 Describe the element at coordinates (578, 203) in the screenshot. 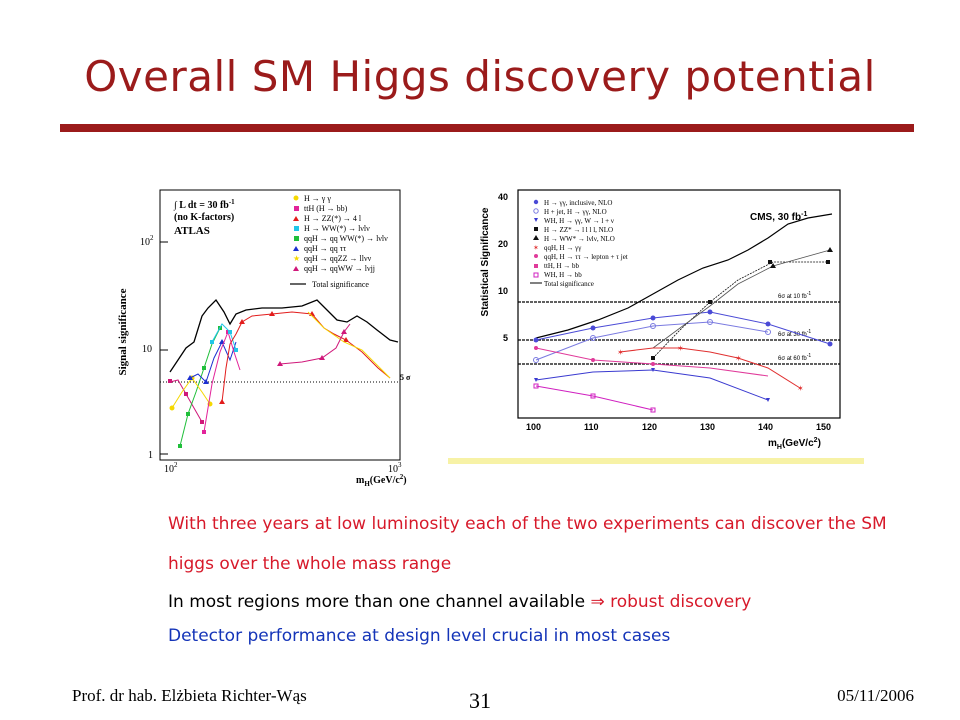

I see `svg-text: H → γγ, inclusive, NLO` at that location.